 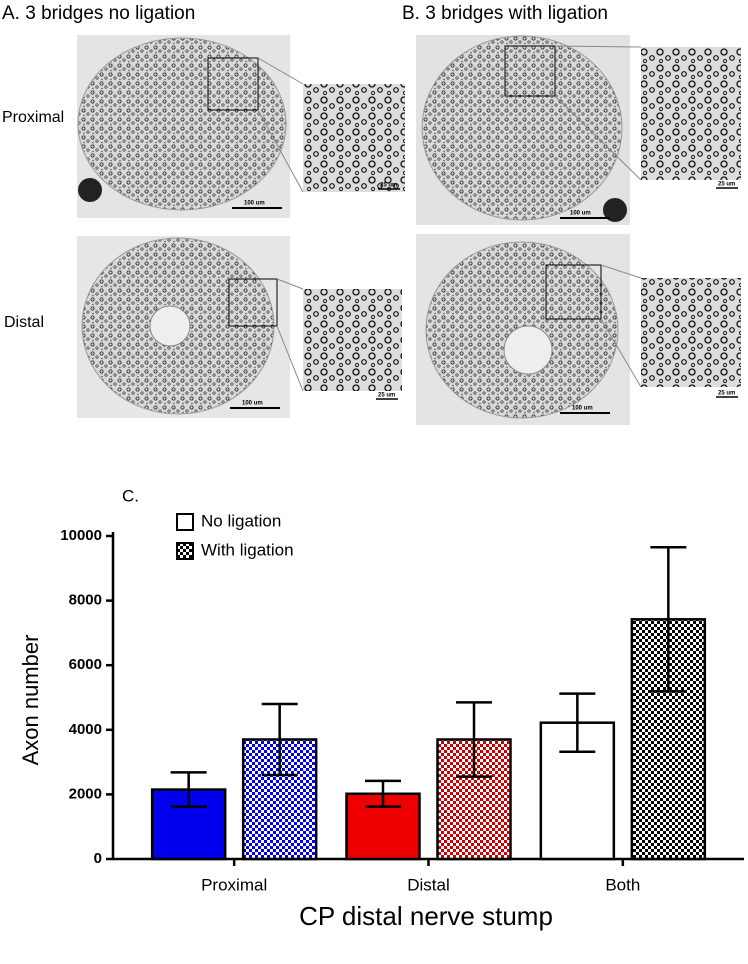 I want to click on row-label: Proximal, so click(x=33, y=117).